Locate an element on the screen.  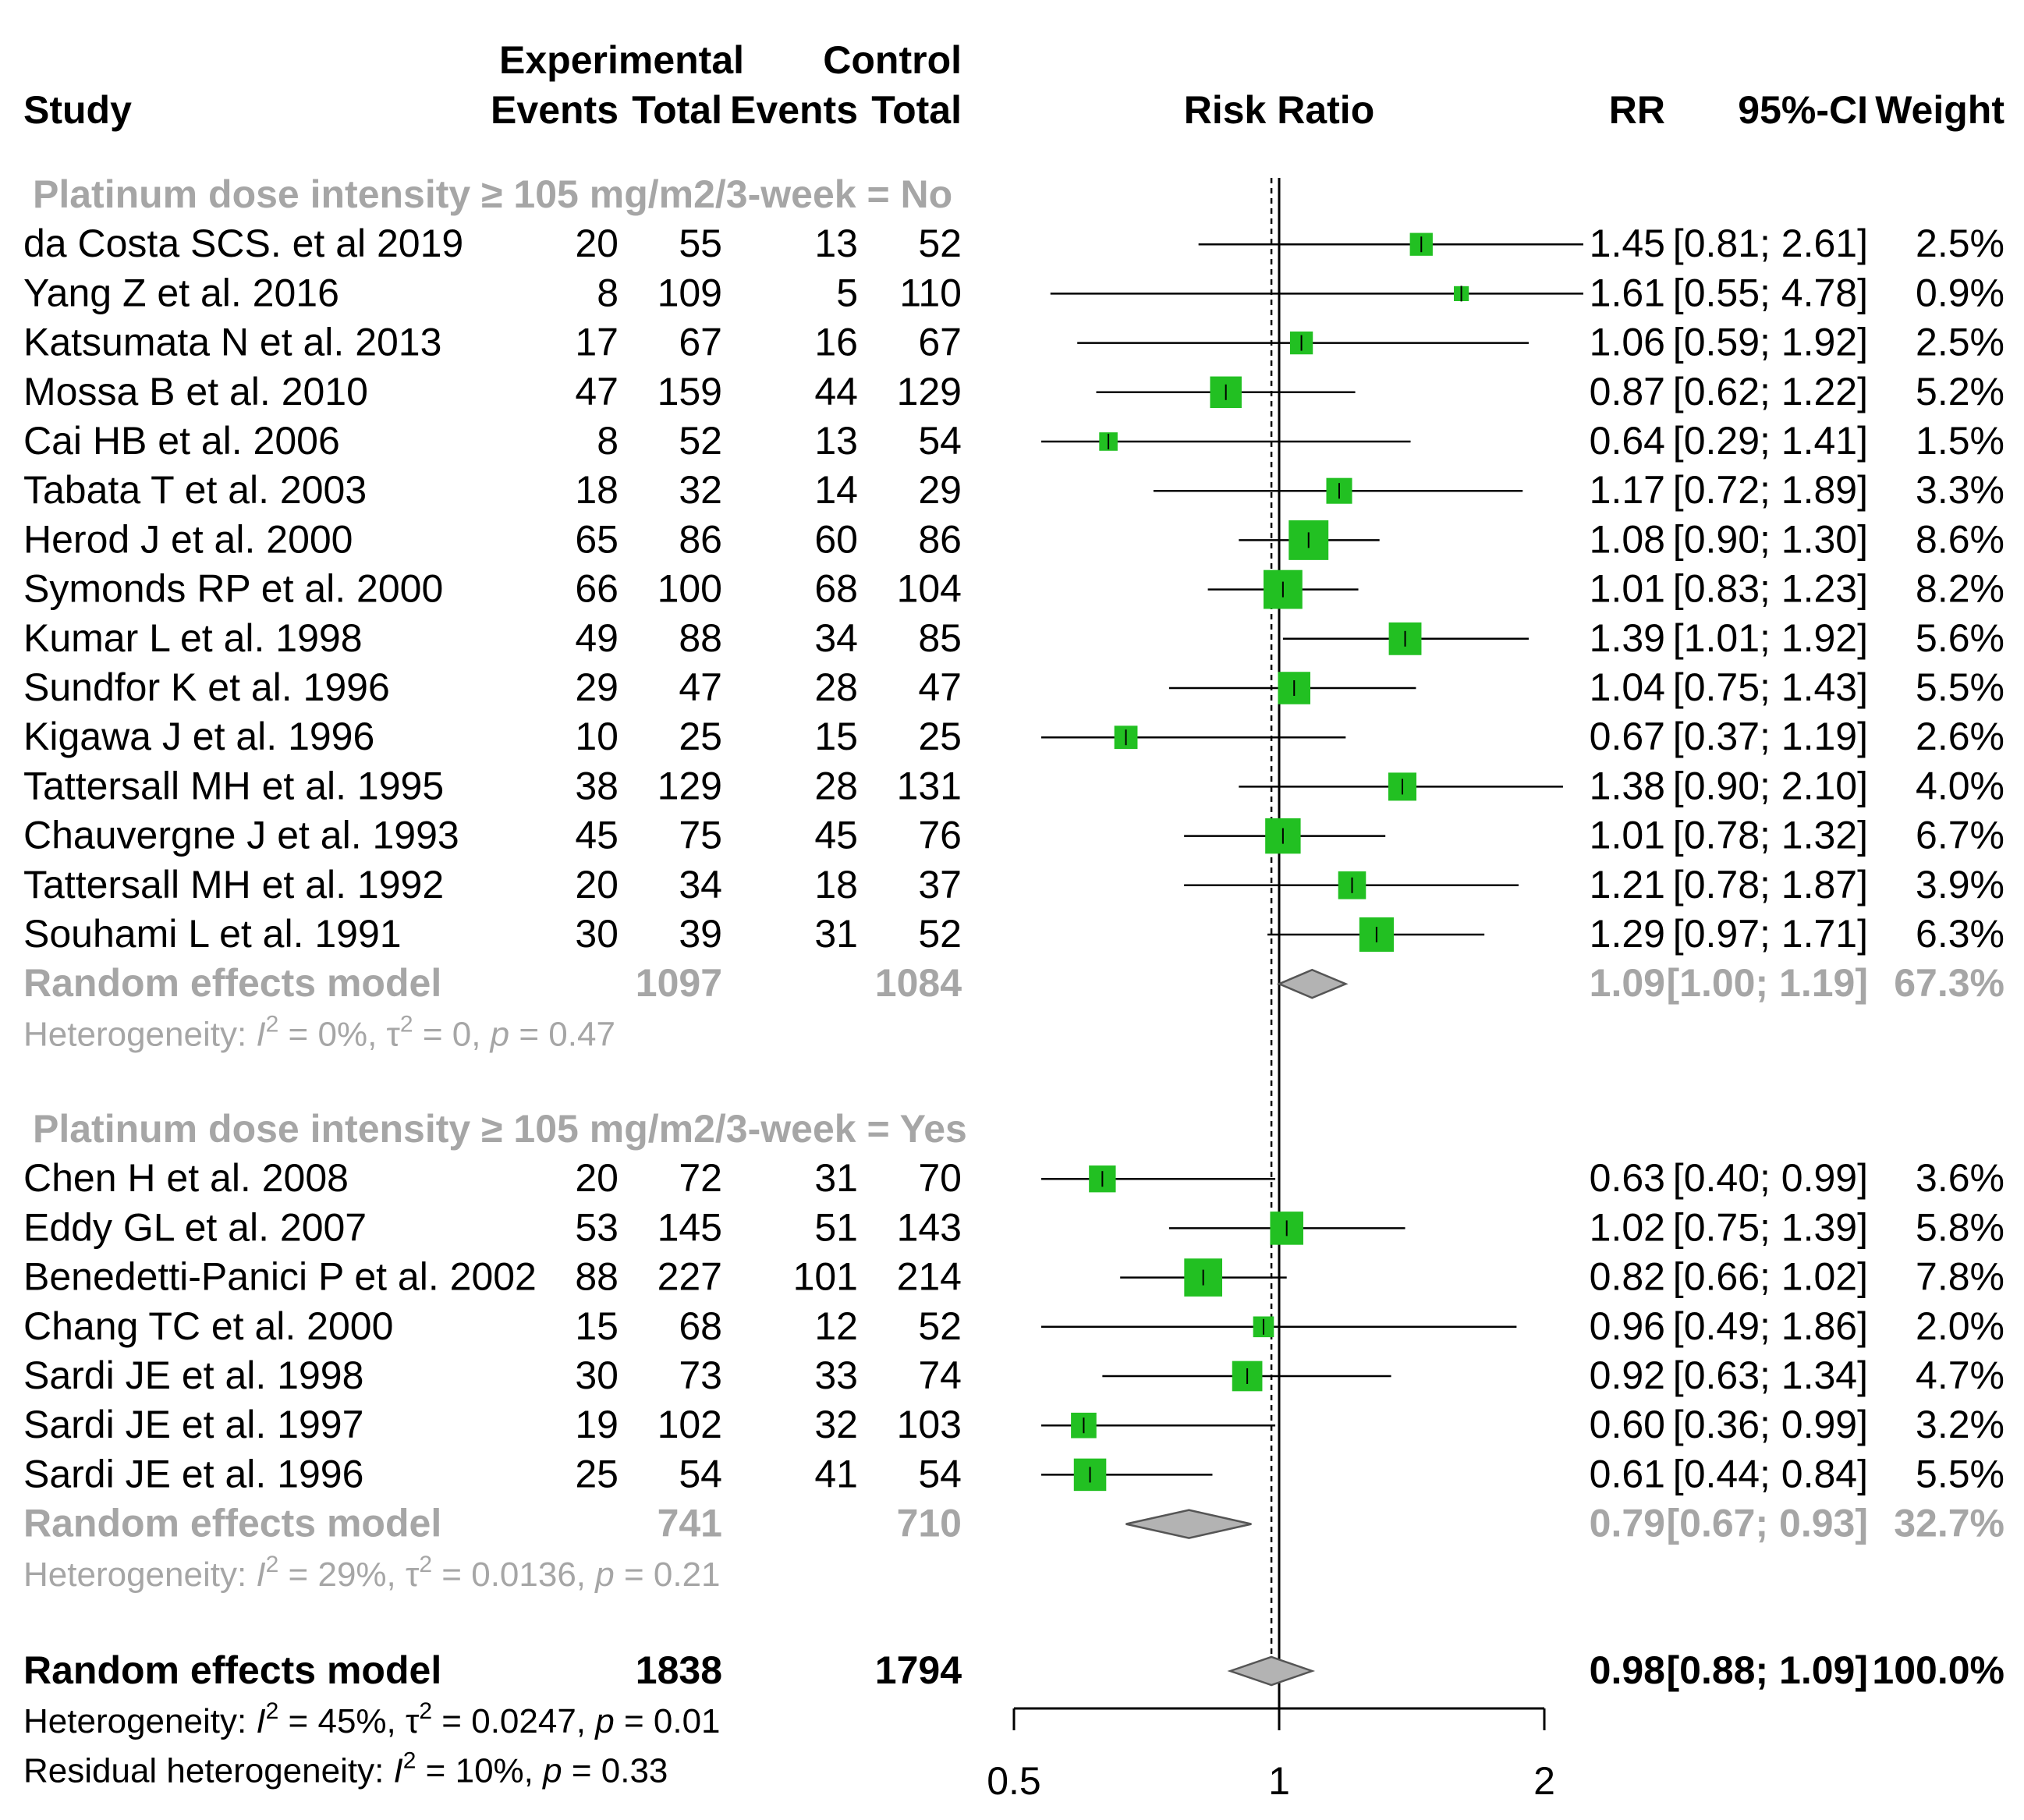
exp-events: 45 is located at coordinates (597, 835).